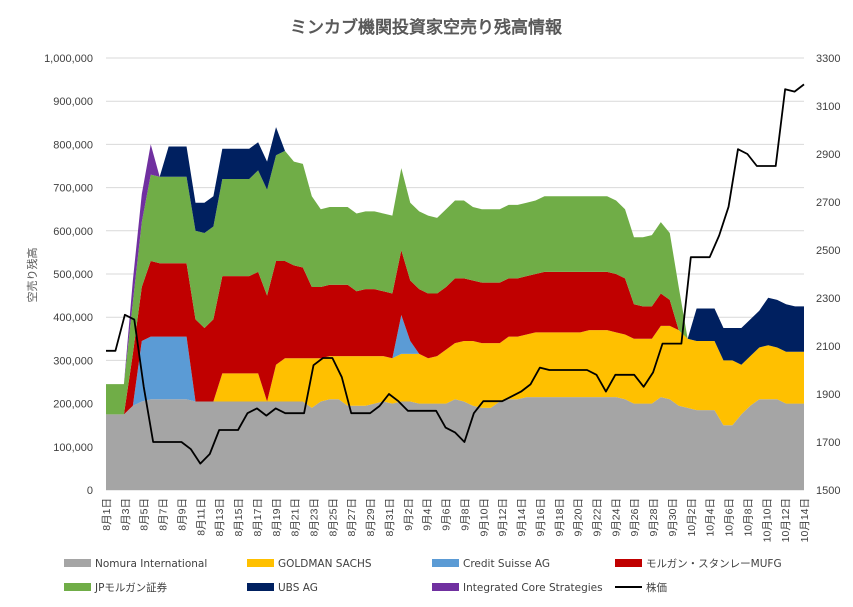 The image size is (853, 607). I want to click on x-tick-label: 9月6日, so click(447, 514).